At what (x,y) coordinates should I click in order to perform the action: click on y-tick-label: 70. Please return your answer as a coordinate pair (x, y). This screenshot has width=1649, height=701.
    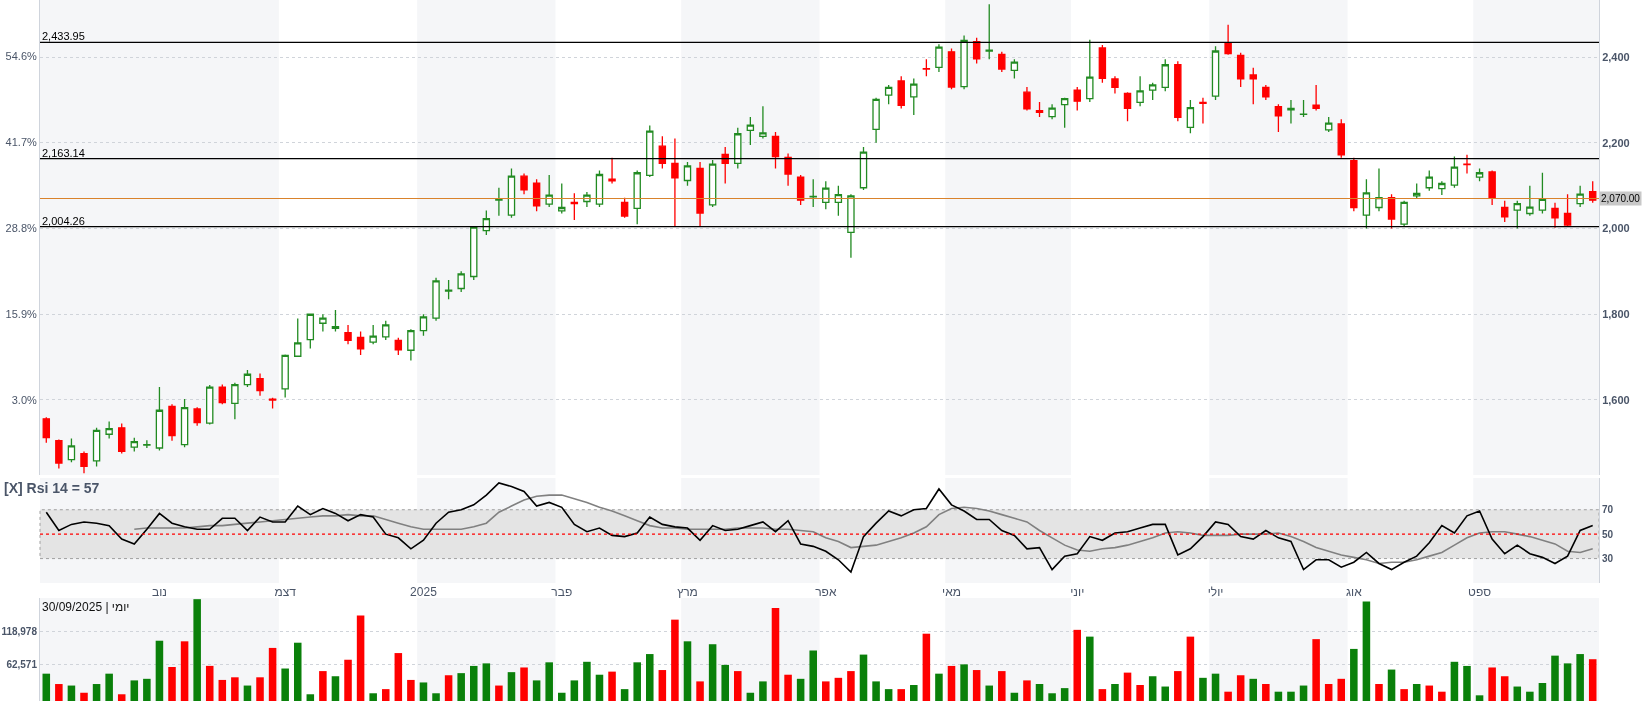
    Looking at the image, I should click on (1608, 510).